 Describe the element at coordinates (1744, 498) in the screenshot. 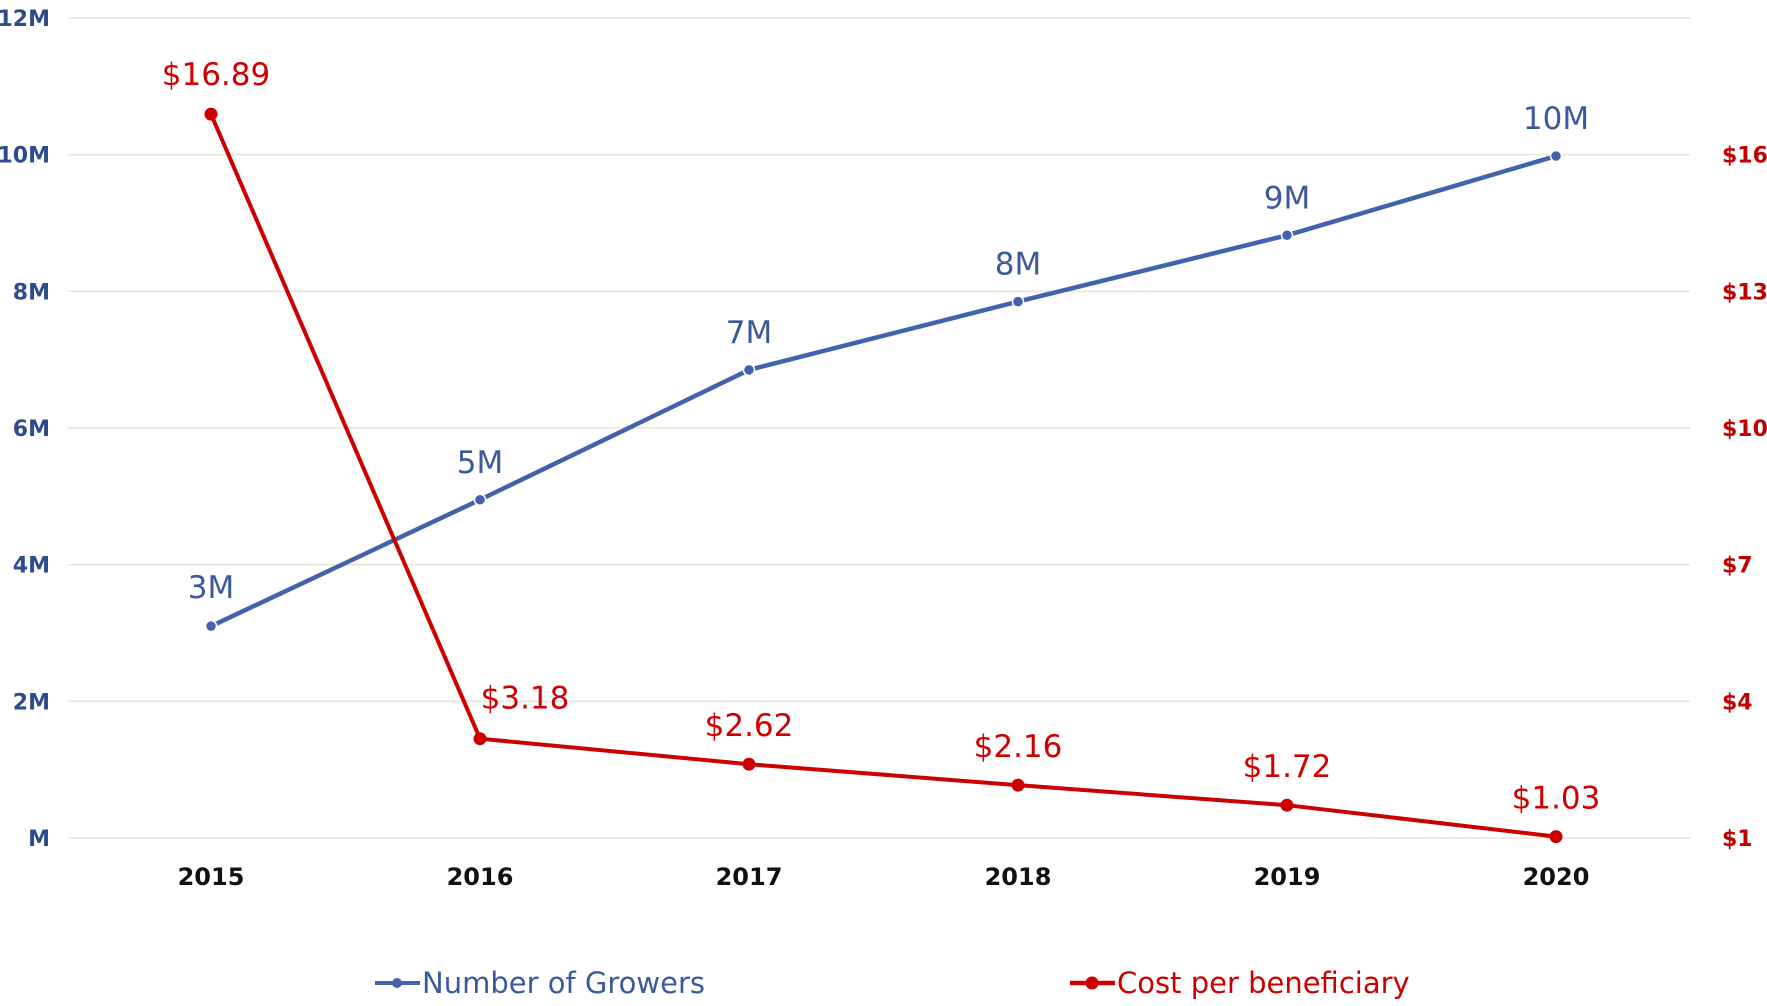

I see `right-y-axis: $1 $4 $7 $10 $13 $16` at that location.